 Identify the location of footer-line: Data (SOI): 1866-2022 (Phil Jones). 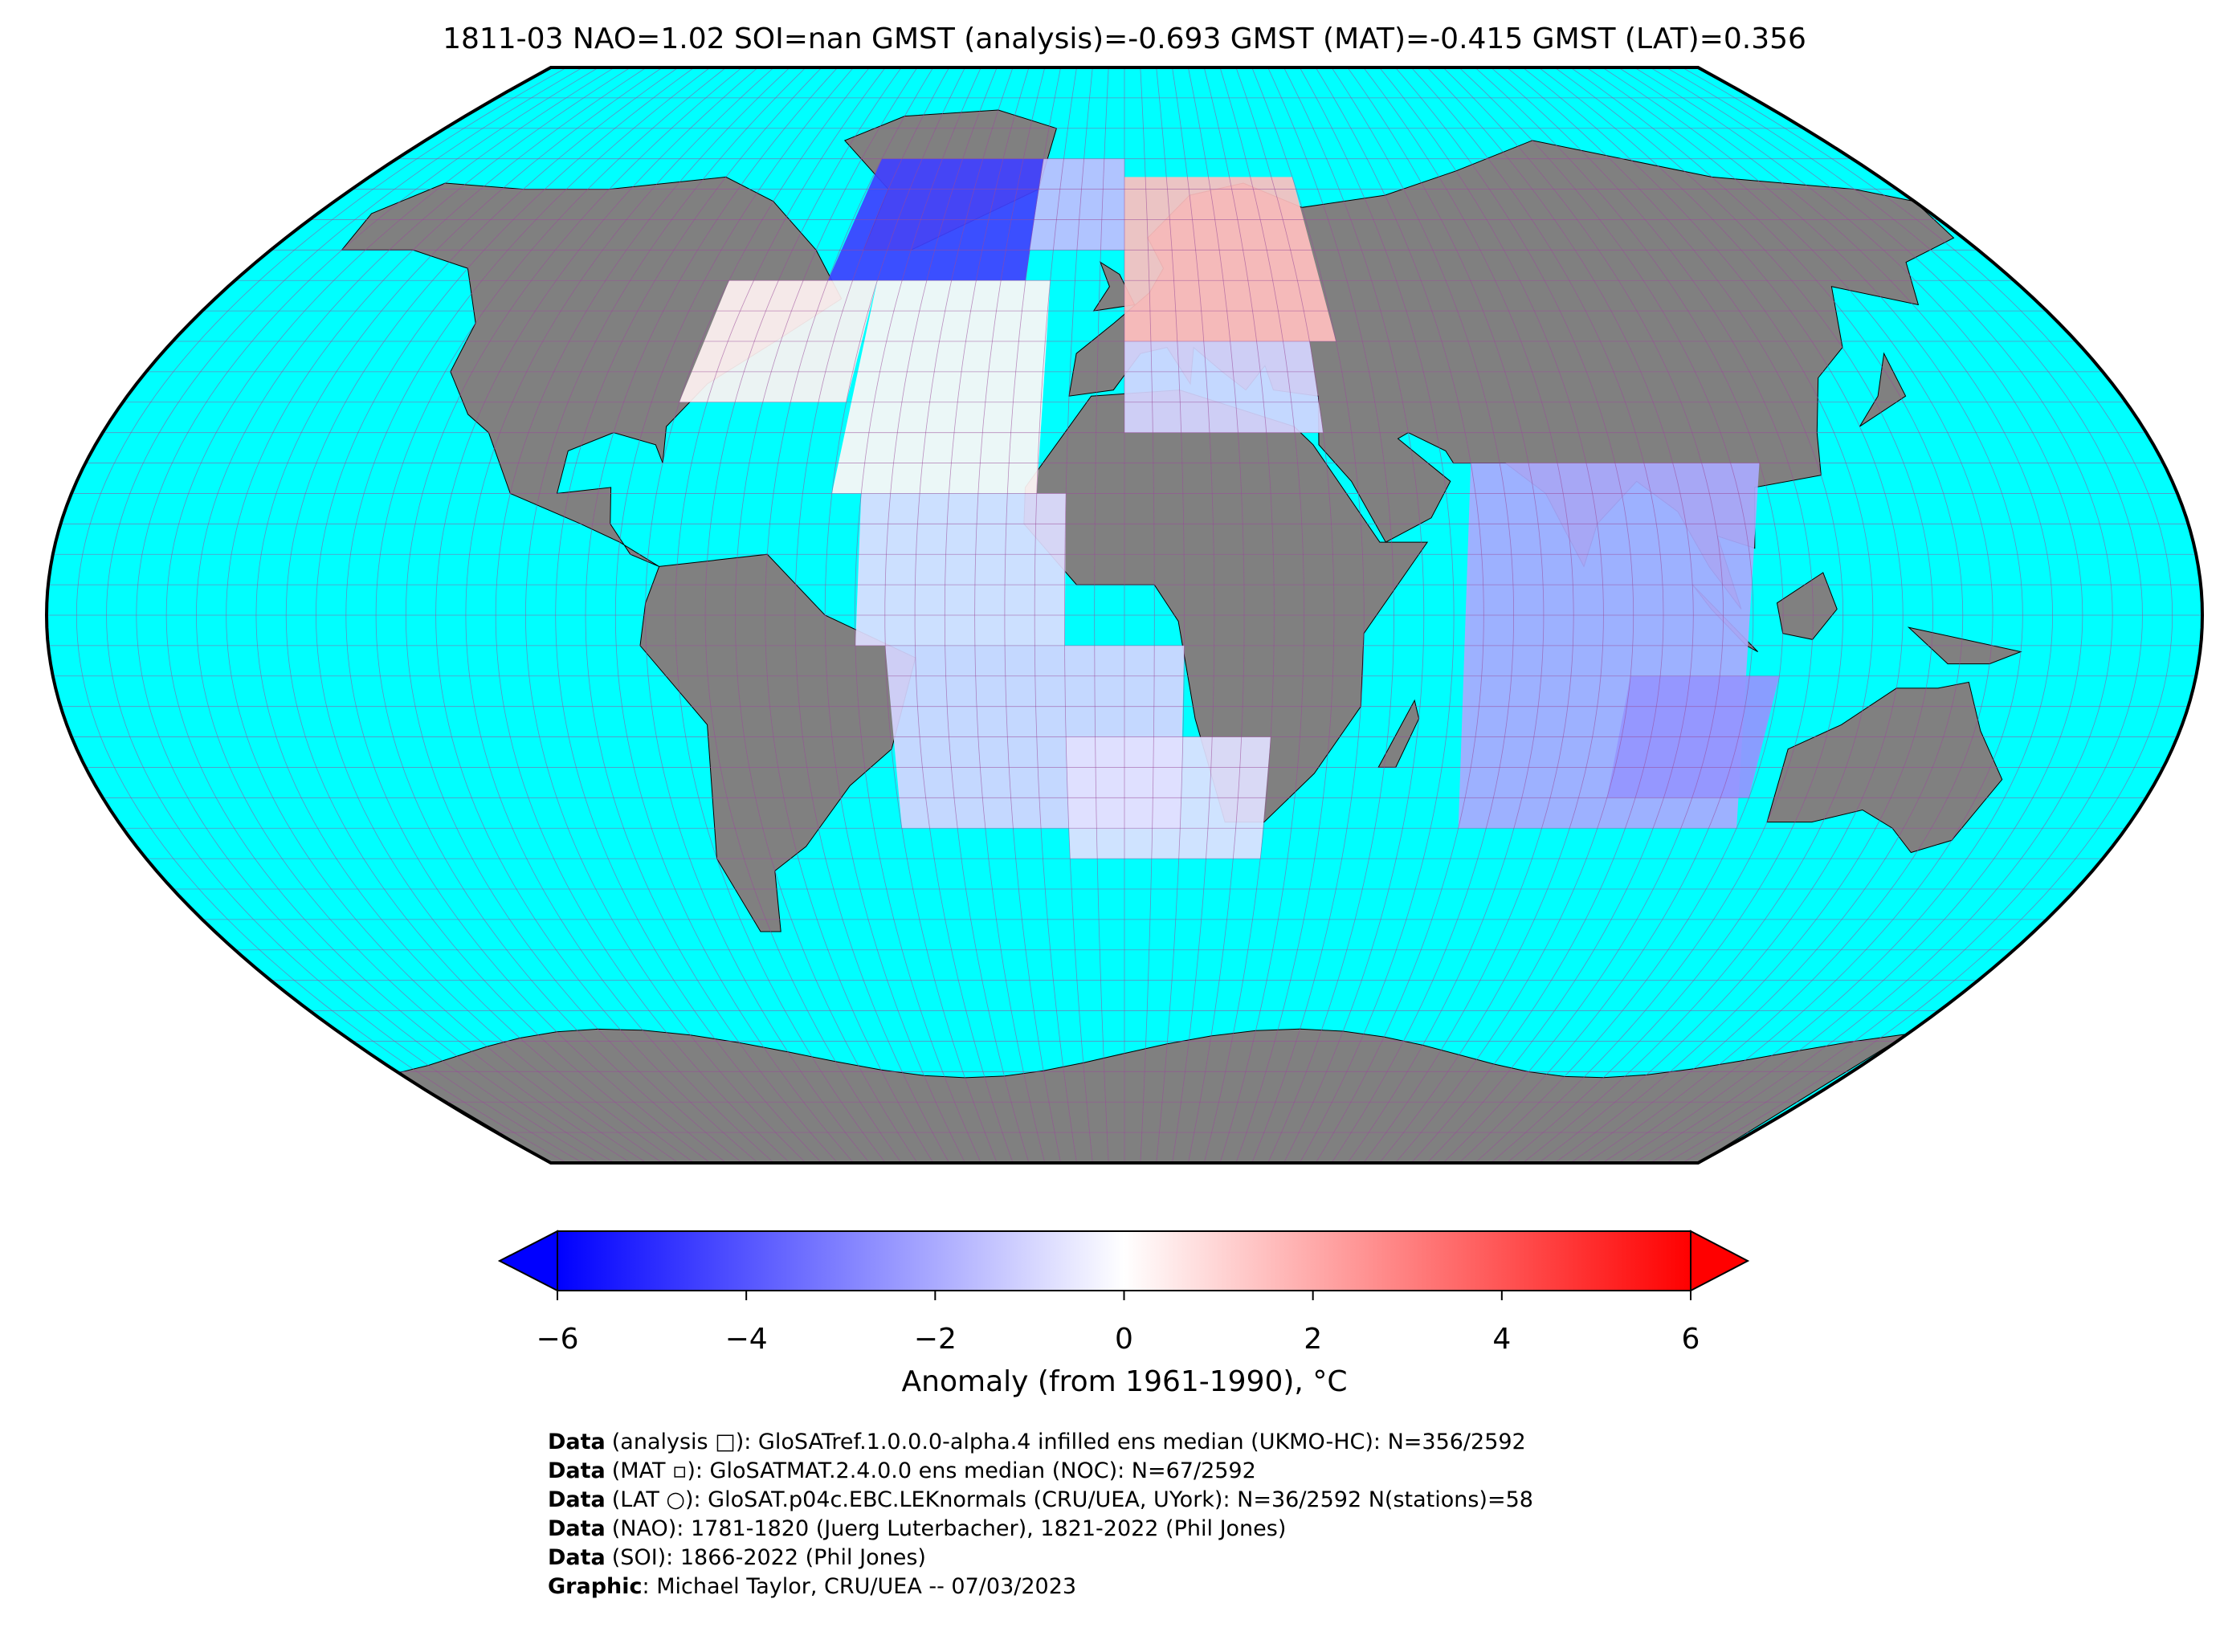
(737, 1557).